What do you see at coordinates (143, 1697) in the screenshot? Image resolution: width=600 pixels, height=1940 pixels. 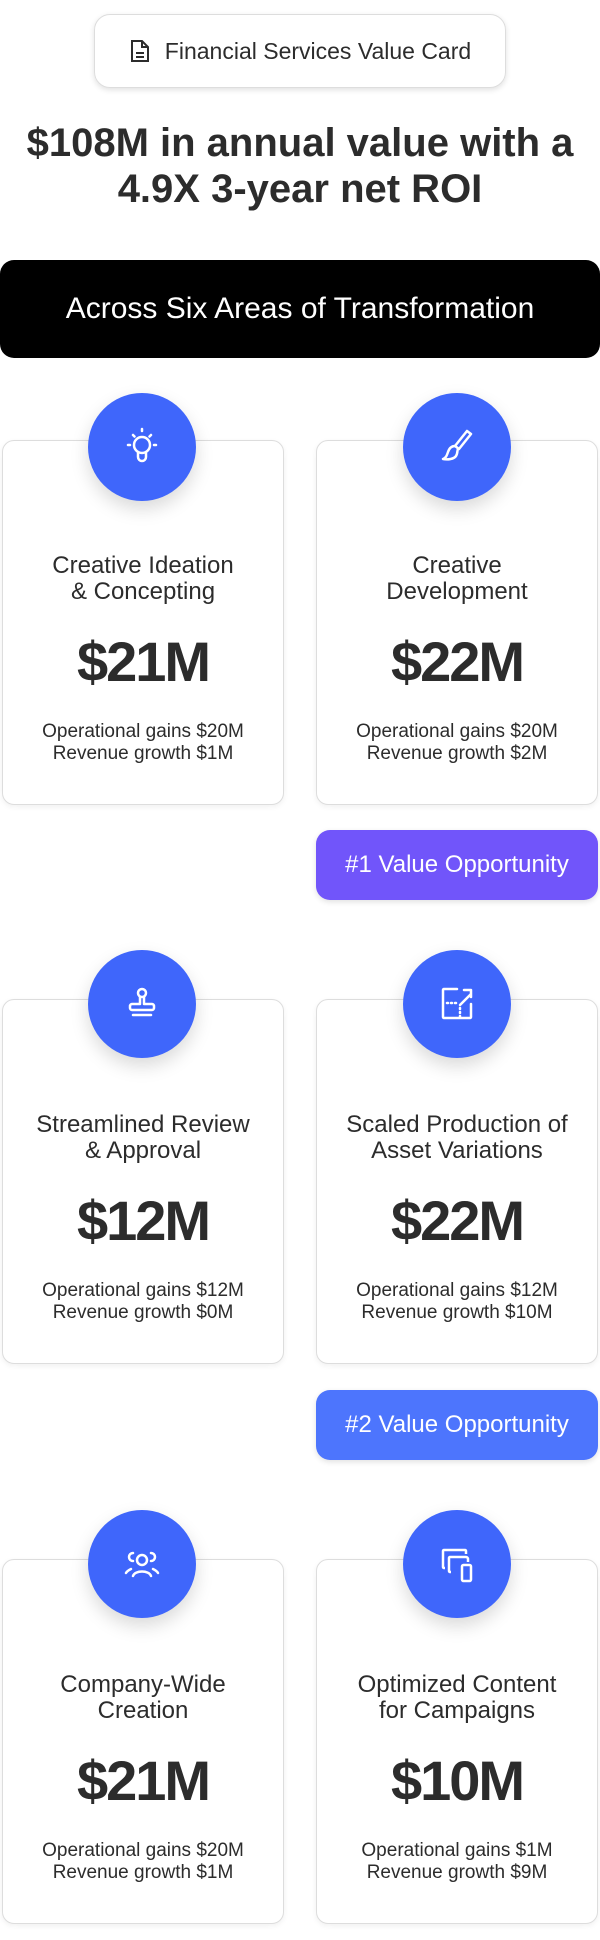 I see `card-title: Company-Wide Creation` at bounding box center [143, 1697].